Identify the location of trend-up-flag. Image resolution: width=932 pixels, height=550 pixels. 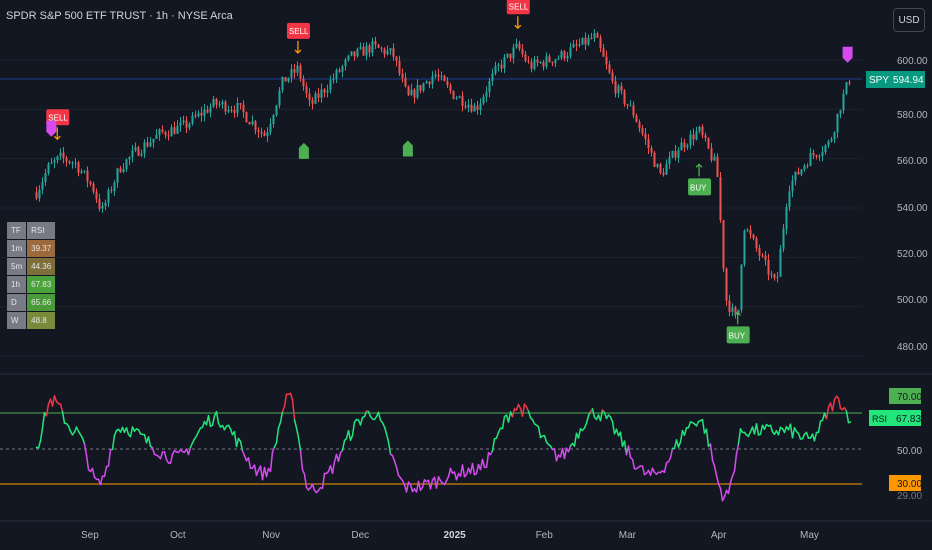
(407, 148).